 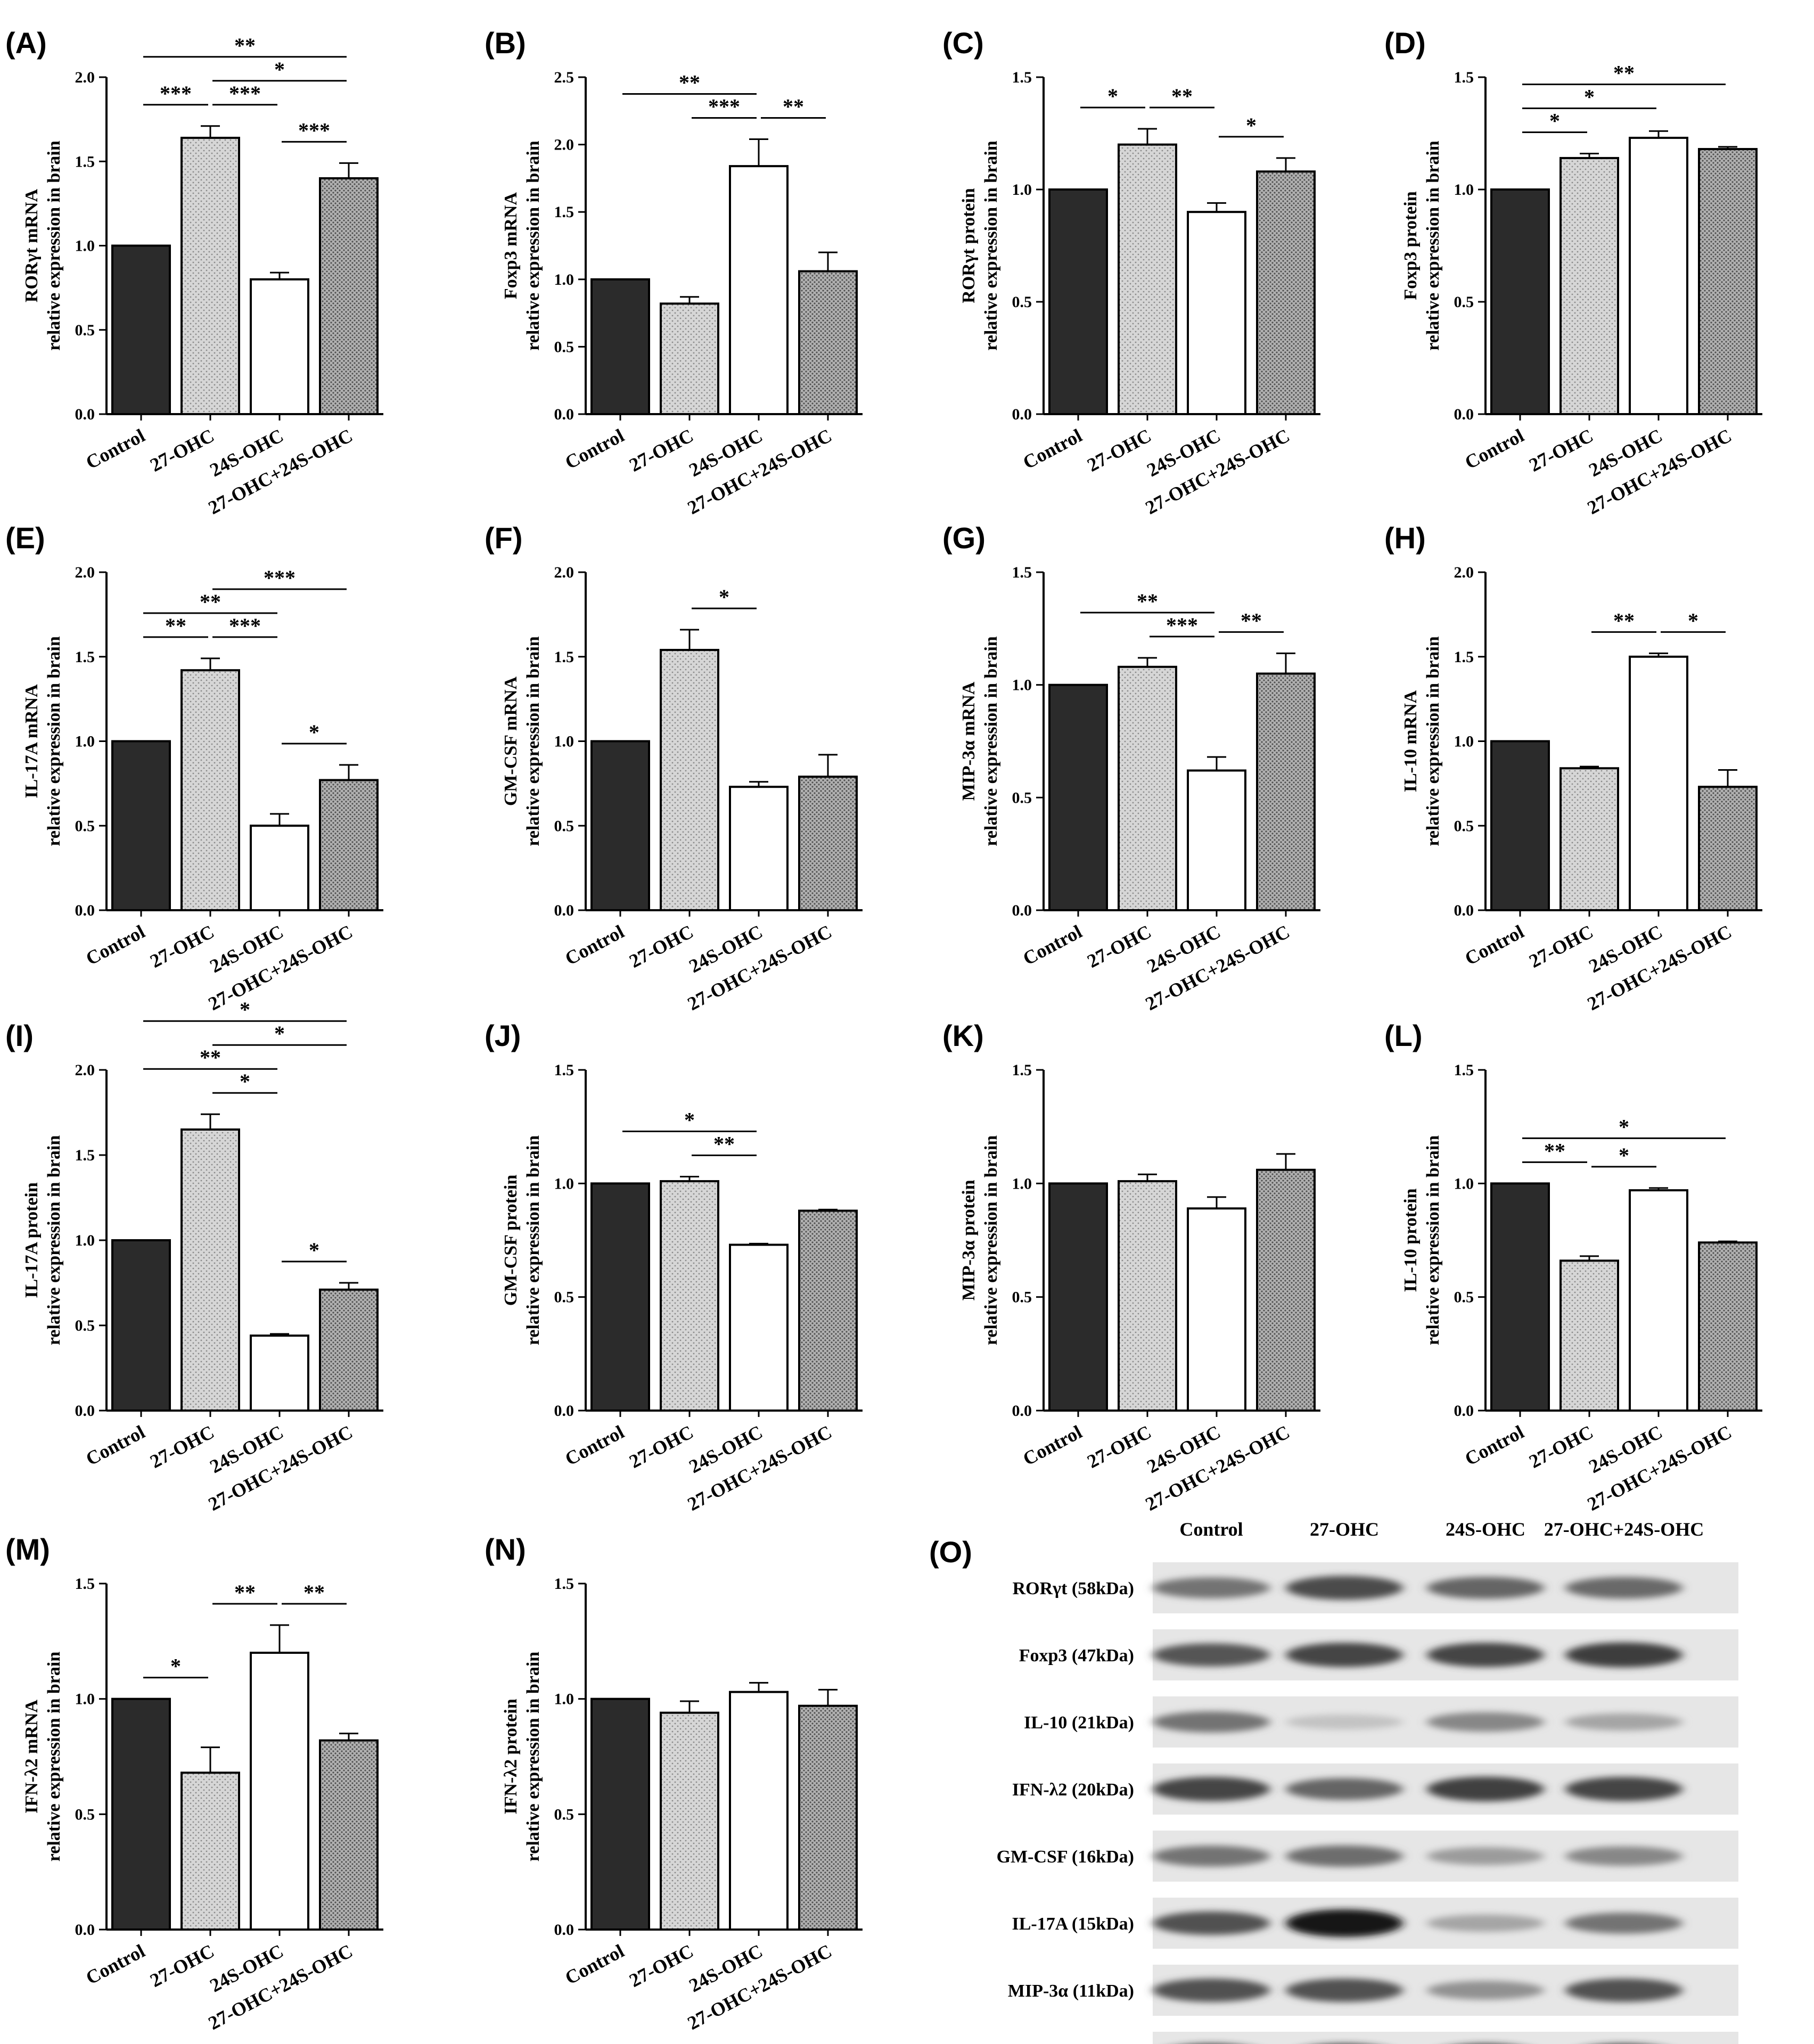 I want to click on y-axis-label: RORγt mRNA, so click(x=32, y=245).